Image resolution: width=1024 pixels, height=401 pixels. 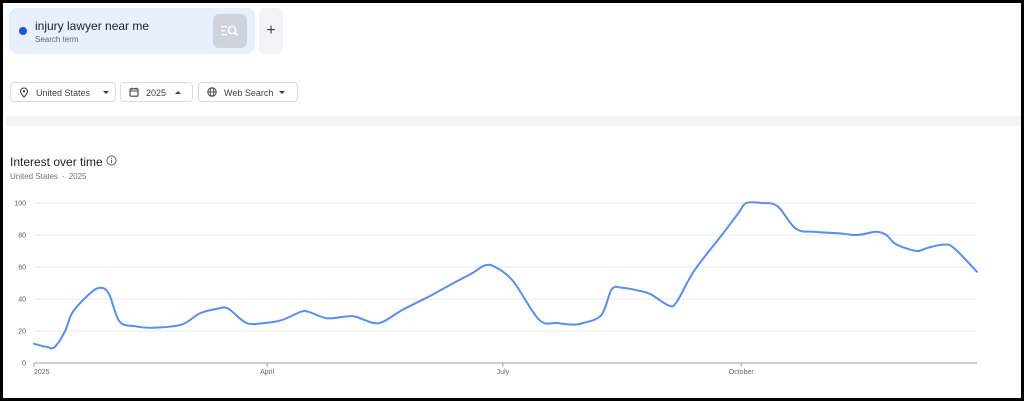 I want to click on list-search-icon, so click(x=230, y=31).